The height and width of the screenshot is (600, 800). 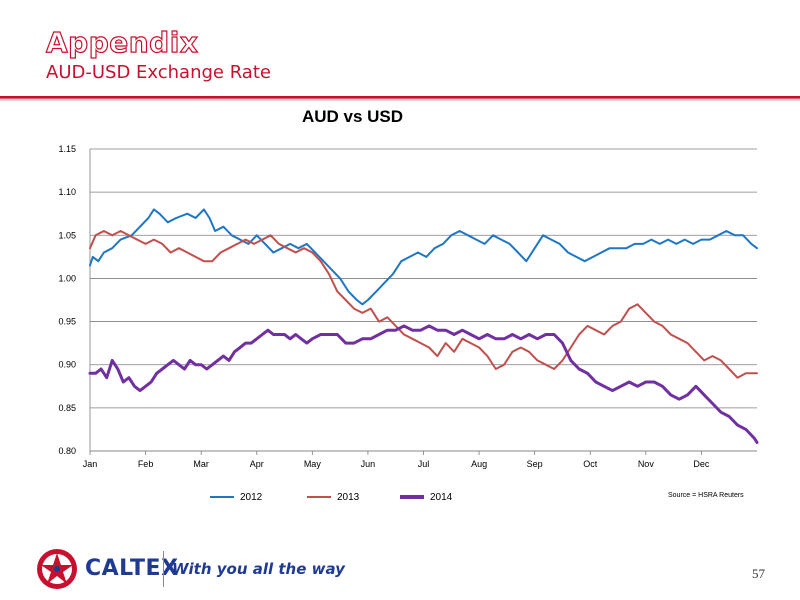 I want to click on x-tick-label: Apr, so click(x=257, y=464).